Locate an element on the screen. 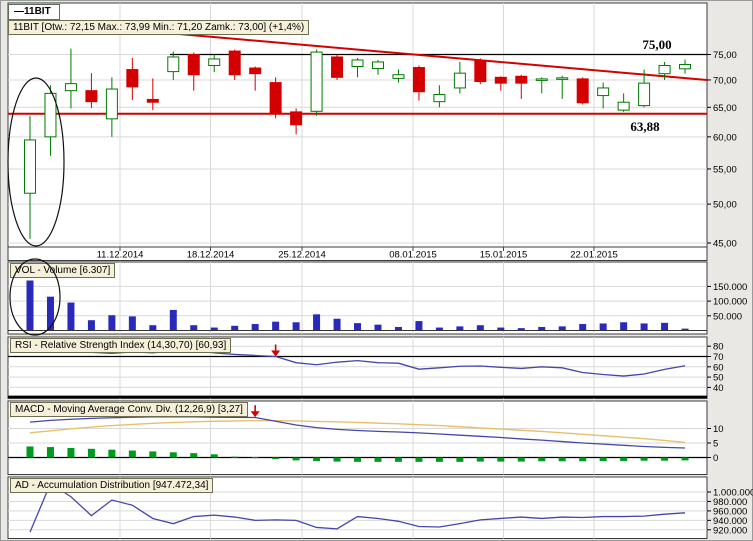 This screenshot has width=753, height=541. macd-line is located at coordinates (357, 432).